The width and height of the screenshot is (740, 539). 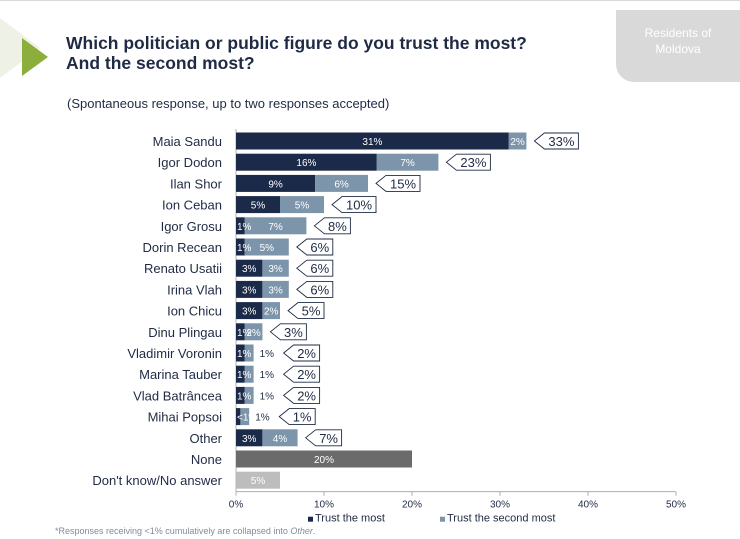 I want to click on total-value-label: 15%, so click(x=403, y=183).